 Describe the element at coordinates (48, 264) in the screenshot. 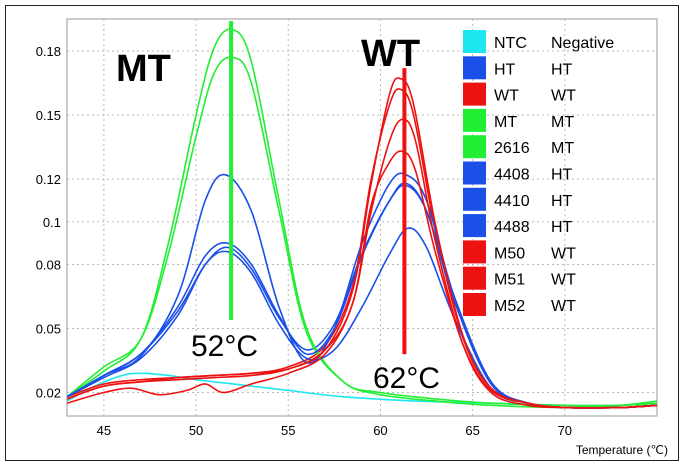

I see `y-tick-label: 0.08` at that location.